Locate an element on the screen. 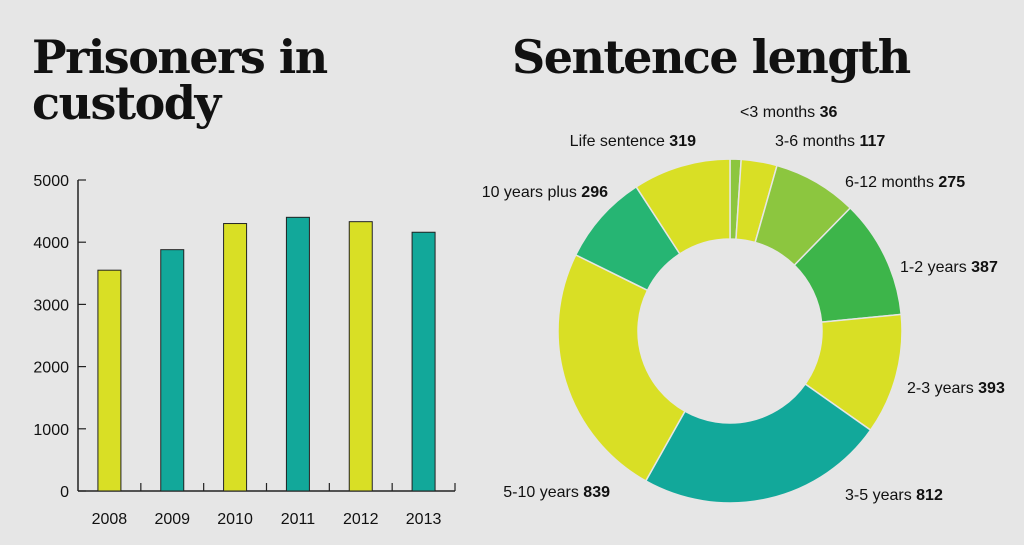  bar-chart-title: Prisoners in custody is located at coordinates (180, 80).